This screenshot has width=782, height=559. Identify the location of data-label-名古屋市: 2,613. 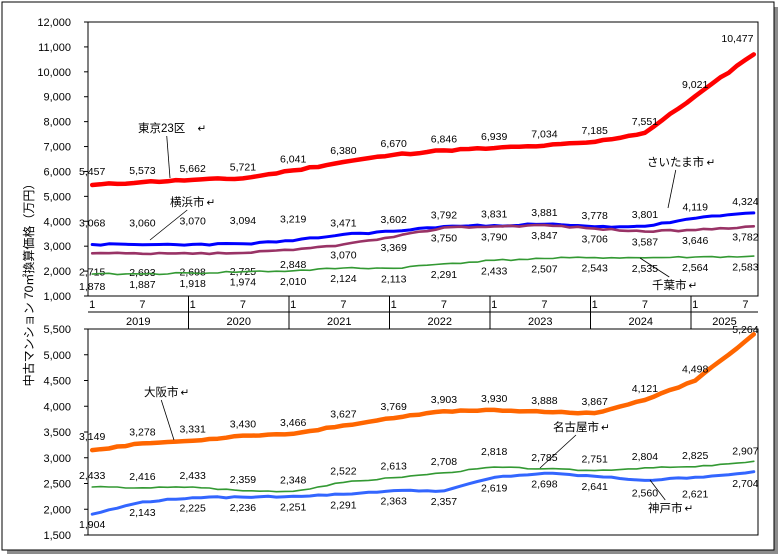
(394, 467).